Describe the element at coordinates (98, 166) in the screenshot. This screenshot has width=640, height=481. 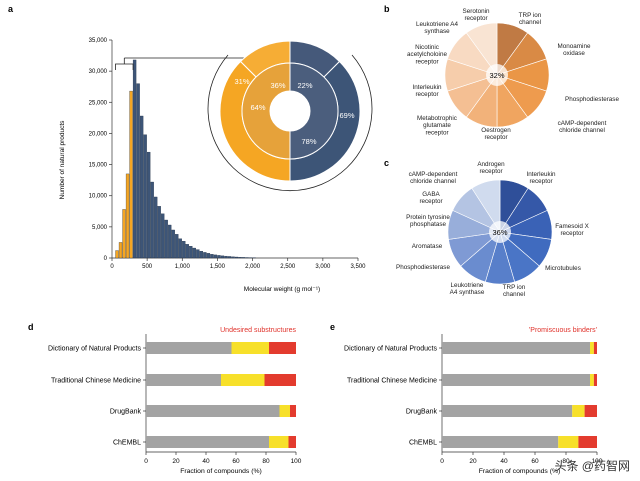
I see `hist-y-tick-label: 15,000` at that location.